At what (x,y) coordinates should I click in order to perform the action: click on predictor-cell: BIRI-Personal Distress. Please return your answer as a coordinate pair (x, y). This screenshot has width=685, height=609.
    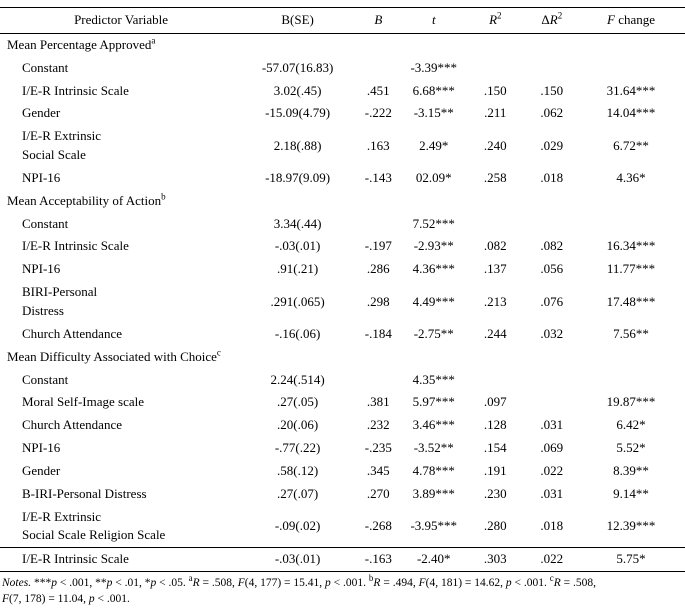
    Looking at the image, I should click on (60, 301).